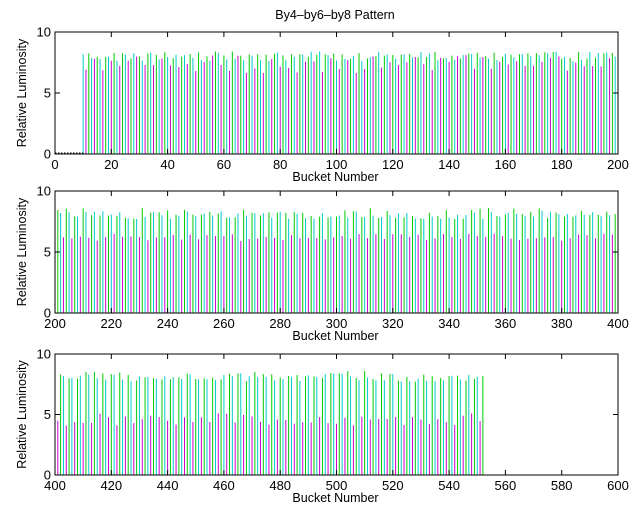 The width and height of the screenshot is (636, 512). I want to click on x-tick-label: 80, so click(280, 164).